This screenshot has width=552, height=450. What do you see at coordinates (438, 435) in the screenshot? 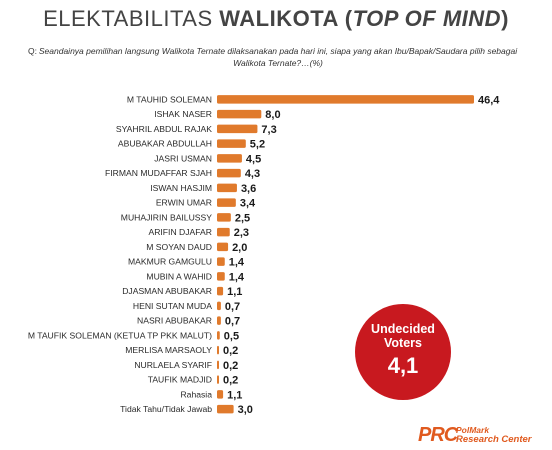
I see `logo-mark: PRC` at bounding box center [438, 435].